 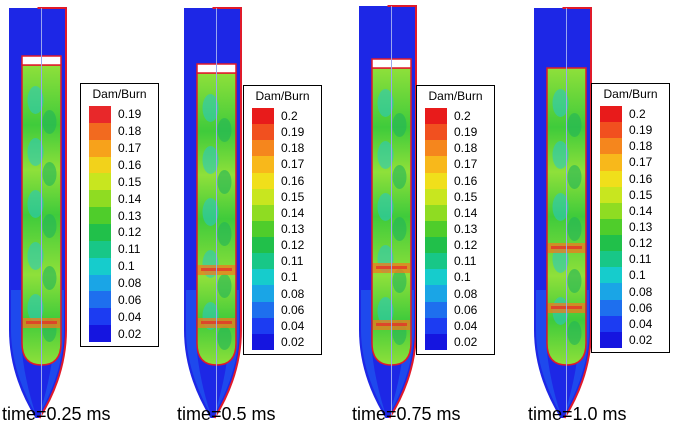 What do you see at coordinates (462, 277) in the screenshot?
I see `legend-value: 0.1` at bounding box center [462, 277].